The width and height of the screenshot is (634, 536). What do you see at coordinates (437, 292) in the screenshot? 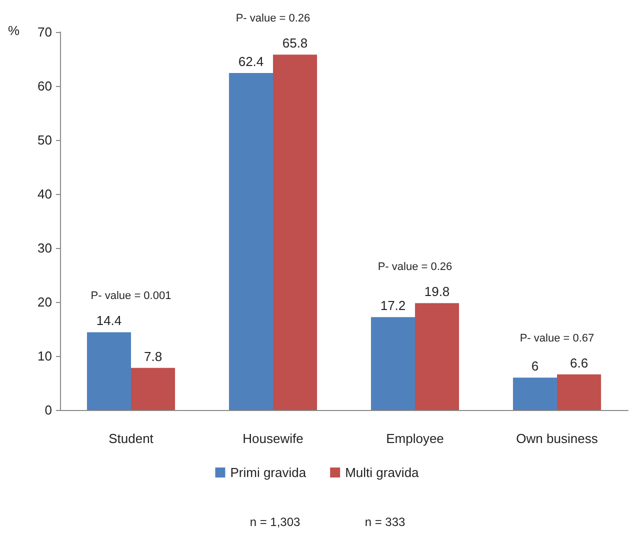
I see `data-label: 19.8` at bounding box center [437, 292].